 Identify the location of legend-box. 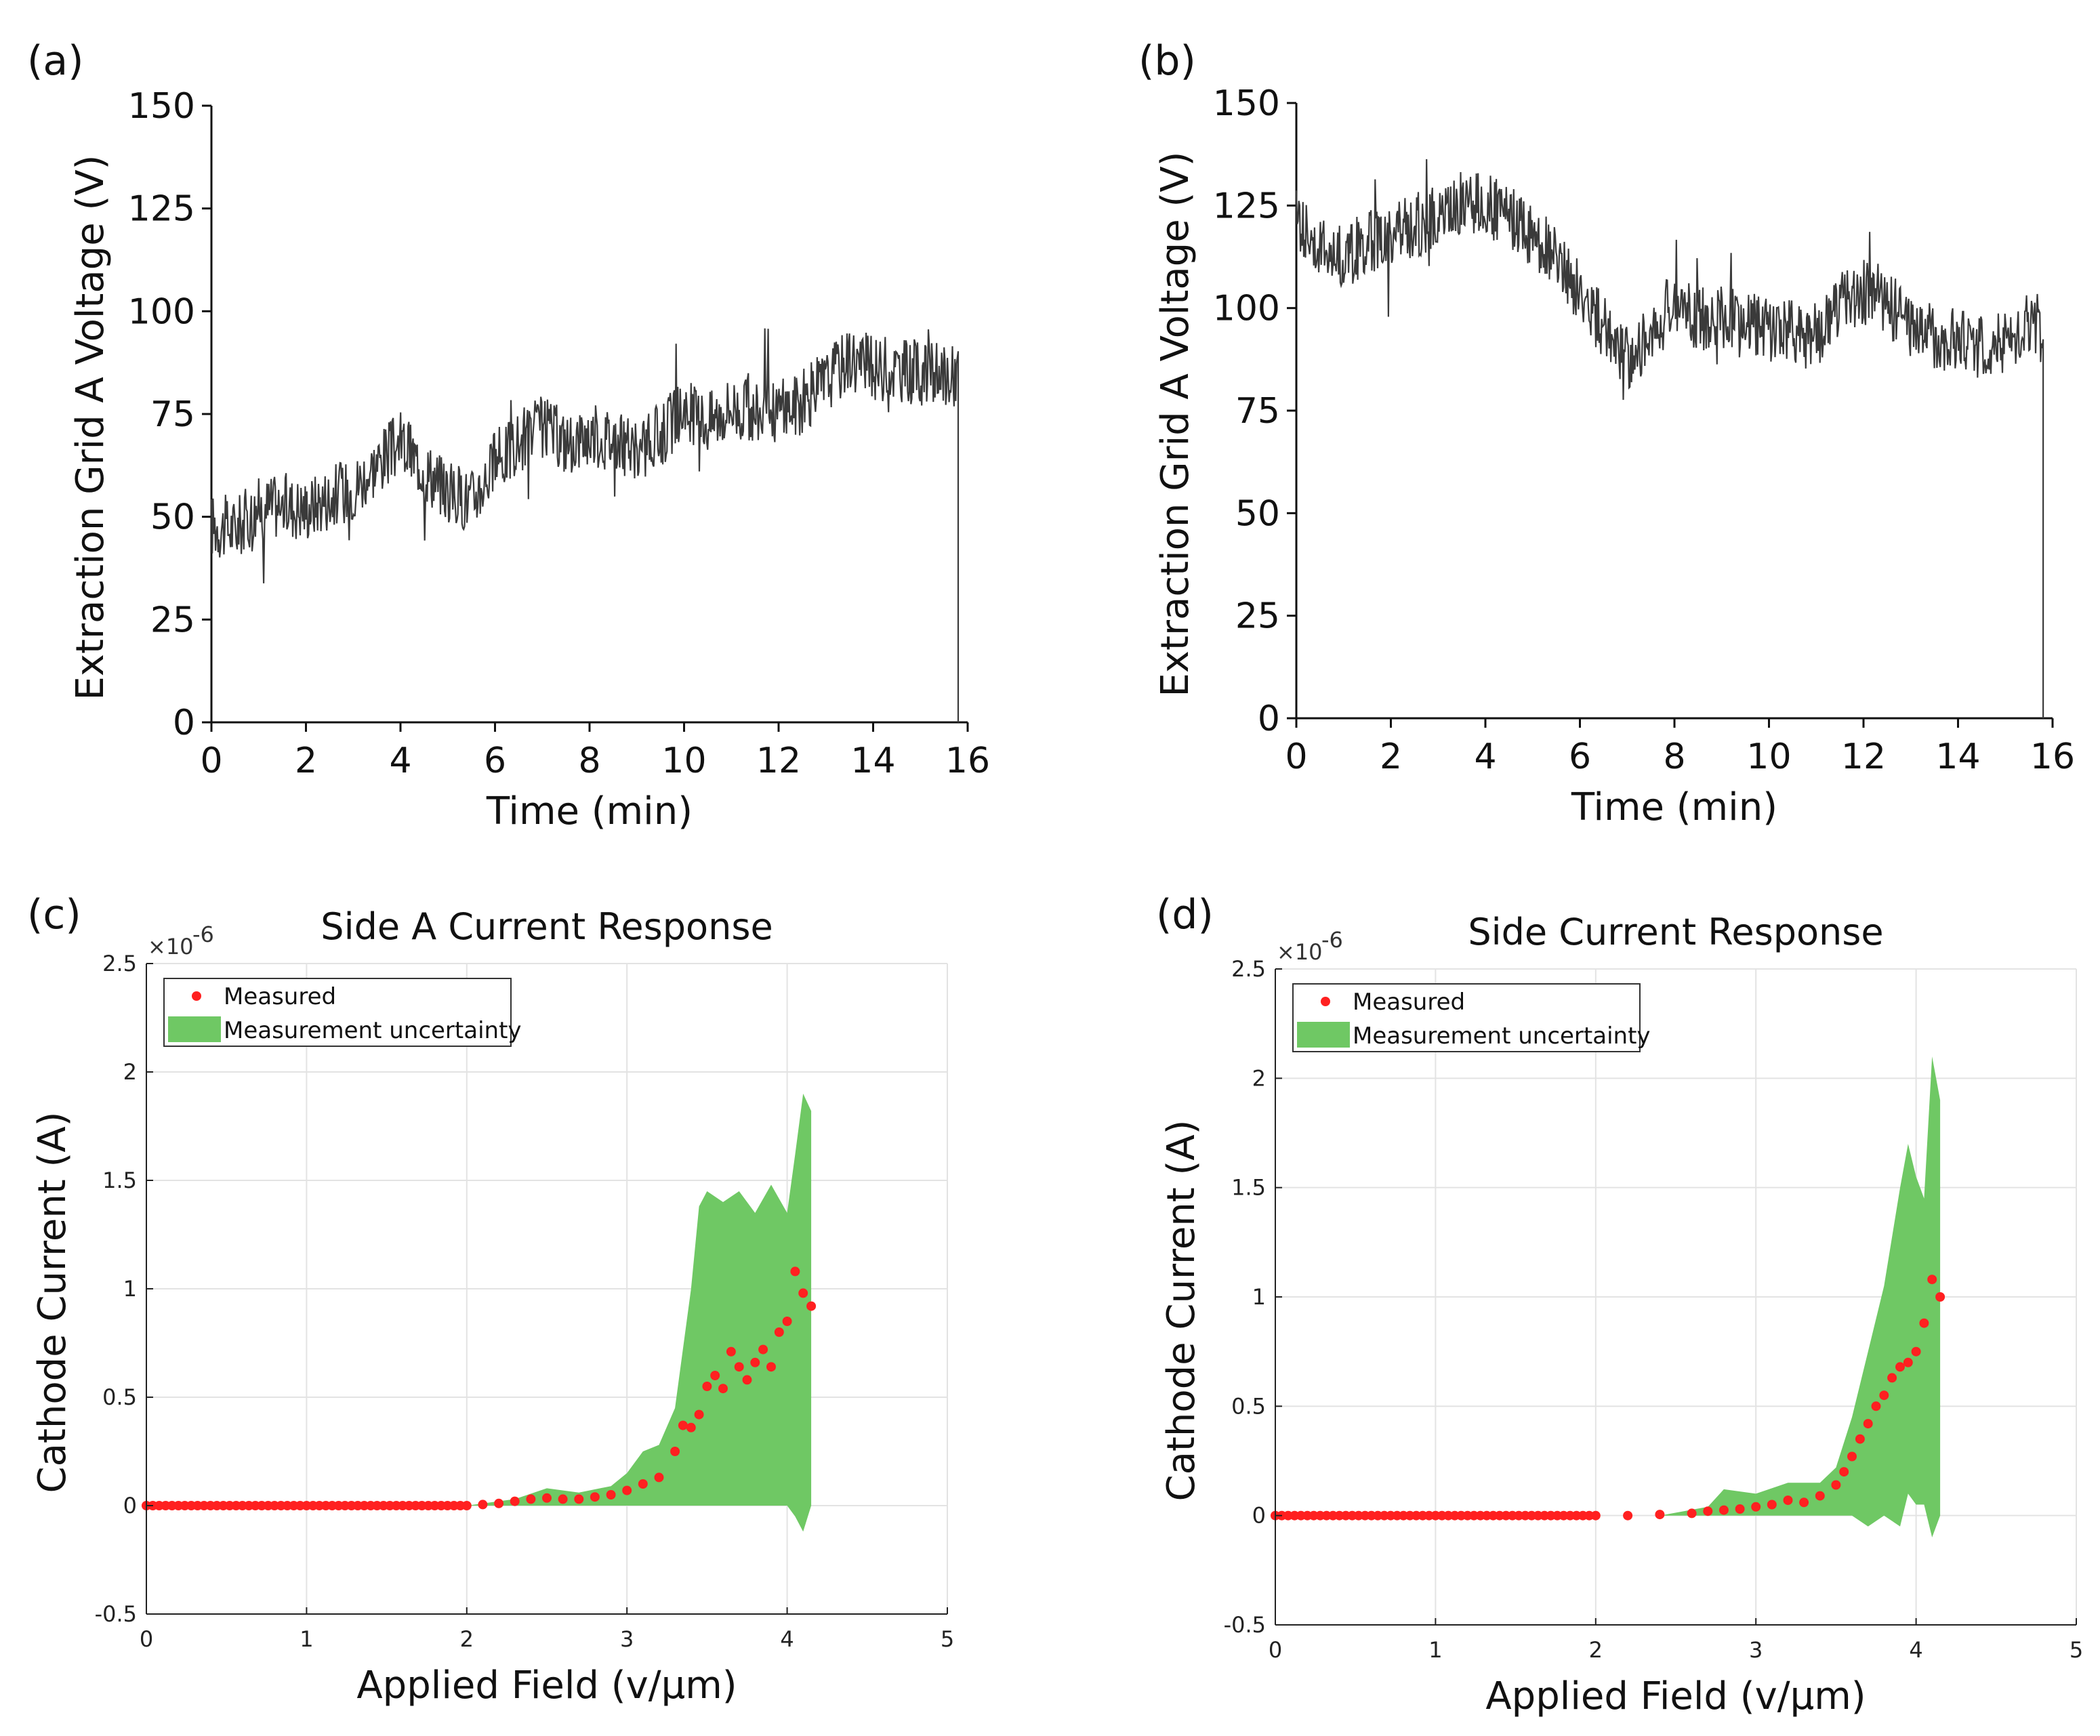
(337, 1012).